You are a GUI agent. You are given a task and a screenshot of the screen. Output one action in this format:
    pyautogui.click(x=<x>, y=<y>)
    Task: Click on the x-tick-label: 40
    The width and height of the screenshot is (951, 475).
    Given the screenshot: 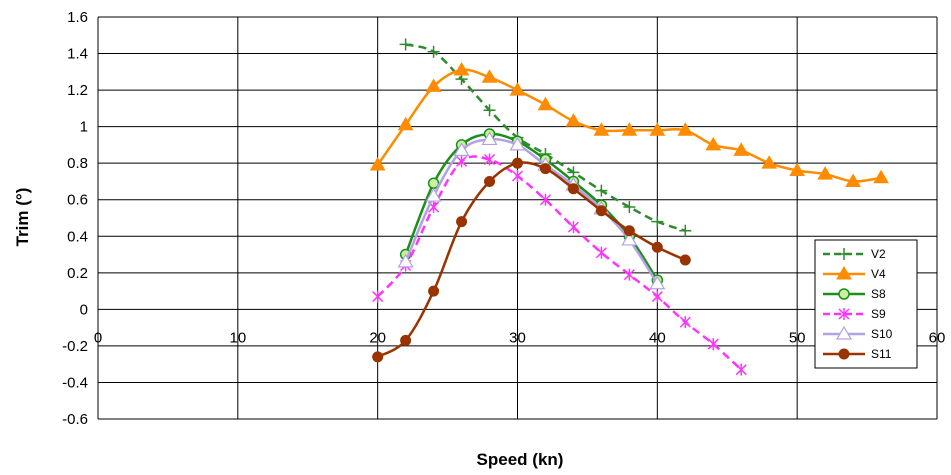 What is the action you would take?
    pyautogui.click(x=657, y=337)
    